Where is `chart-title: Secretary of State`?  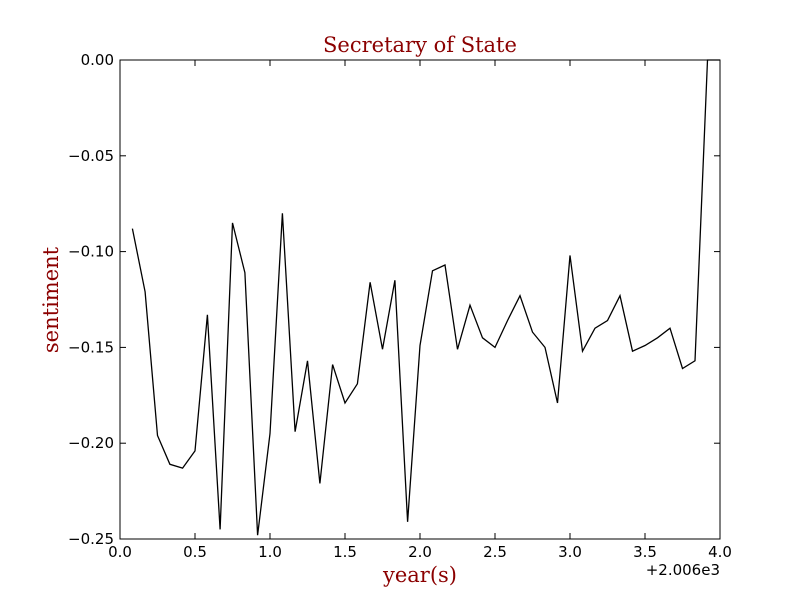
chart-title: Secretary of State is located at coordinates (420, 45).